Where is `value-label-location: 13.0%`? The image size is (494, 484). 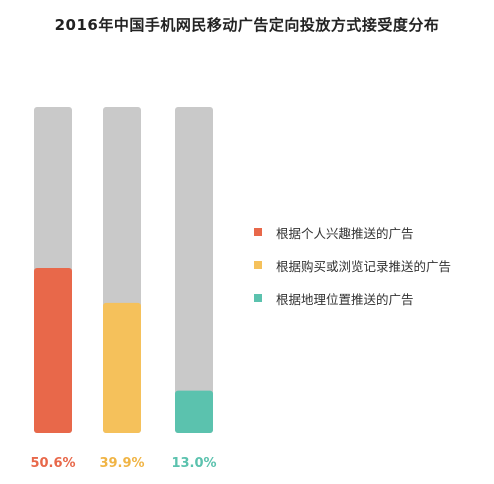
value-label-location: 13.0% is located at coordinates (194, 463).